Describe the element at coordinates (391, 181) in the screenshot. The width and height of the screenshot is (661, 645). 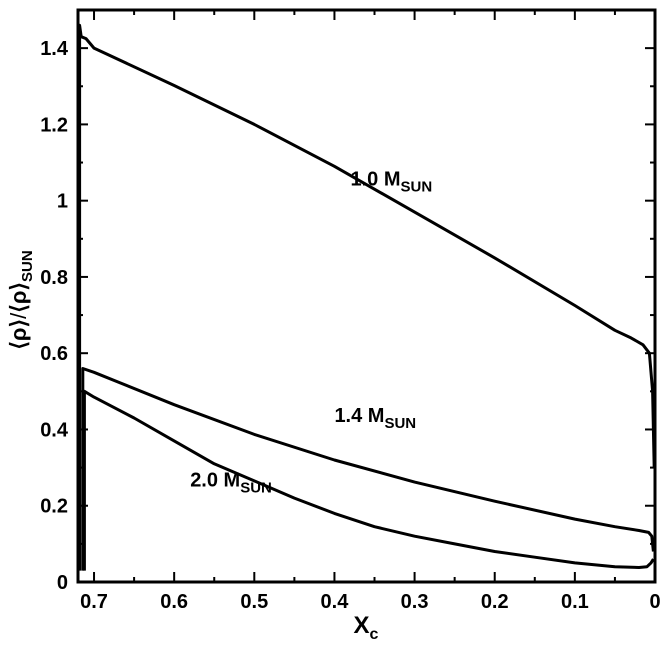
I see `series-label-0: 1.0 MSUN` at that location.